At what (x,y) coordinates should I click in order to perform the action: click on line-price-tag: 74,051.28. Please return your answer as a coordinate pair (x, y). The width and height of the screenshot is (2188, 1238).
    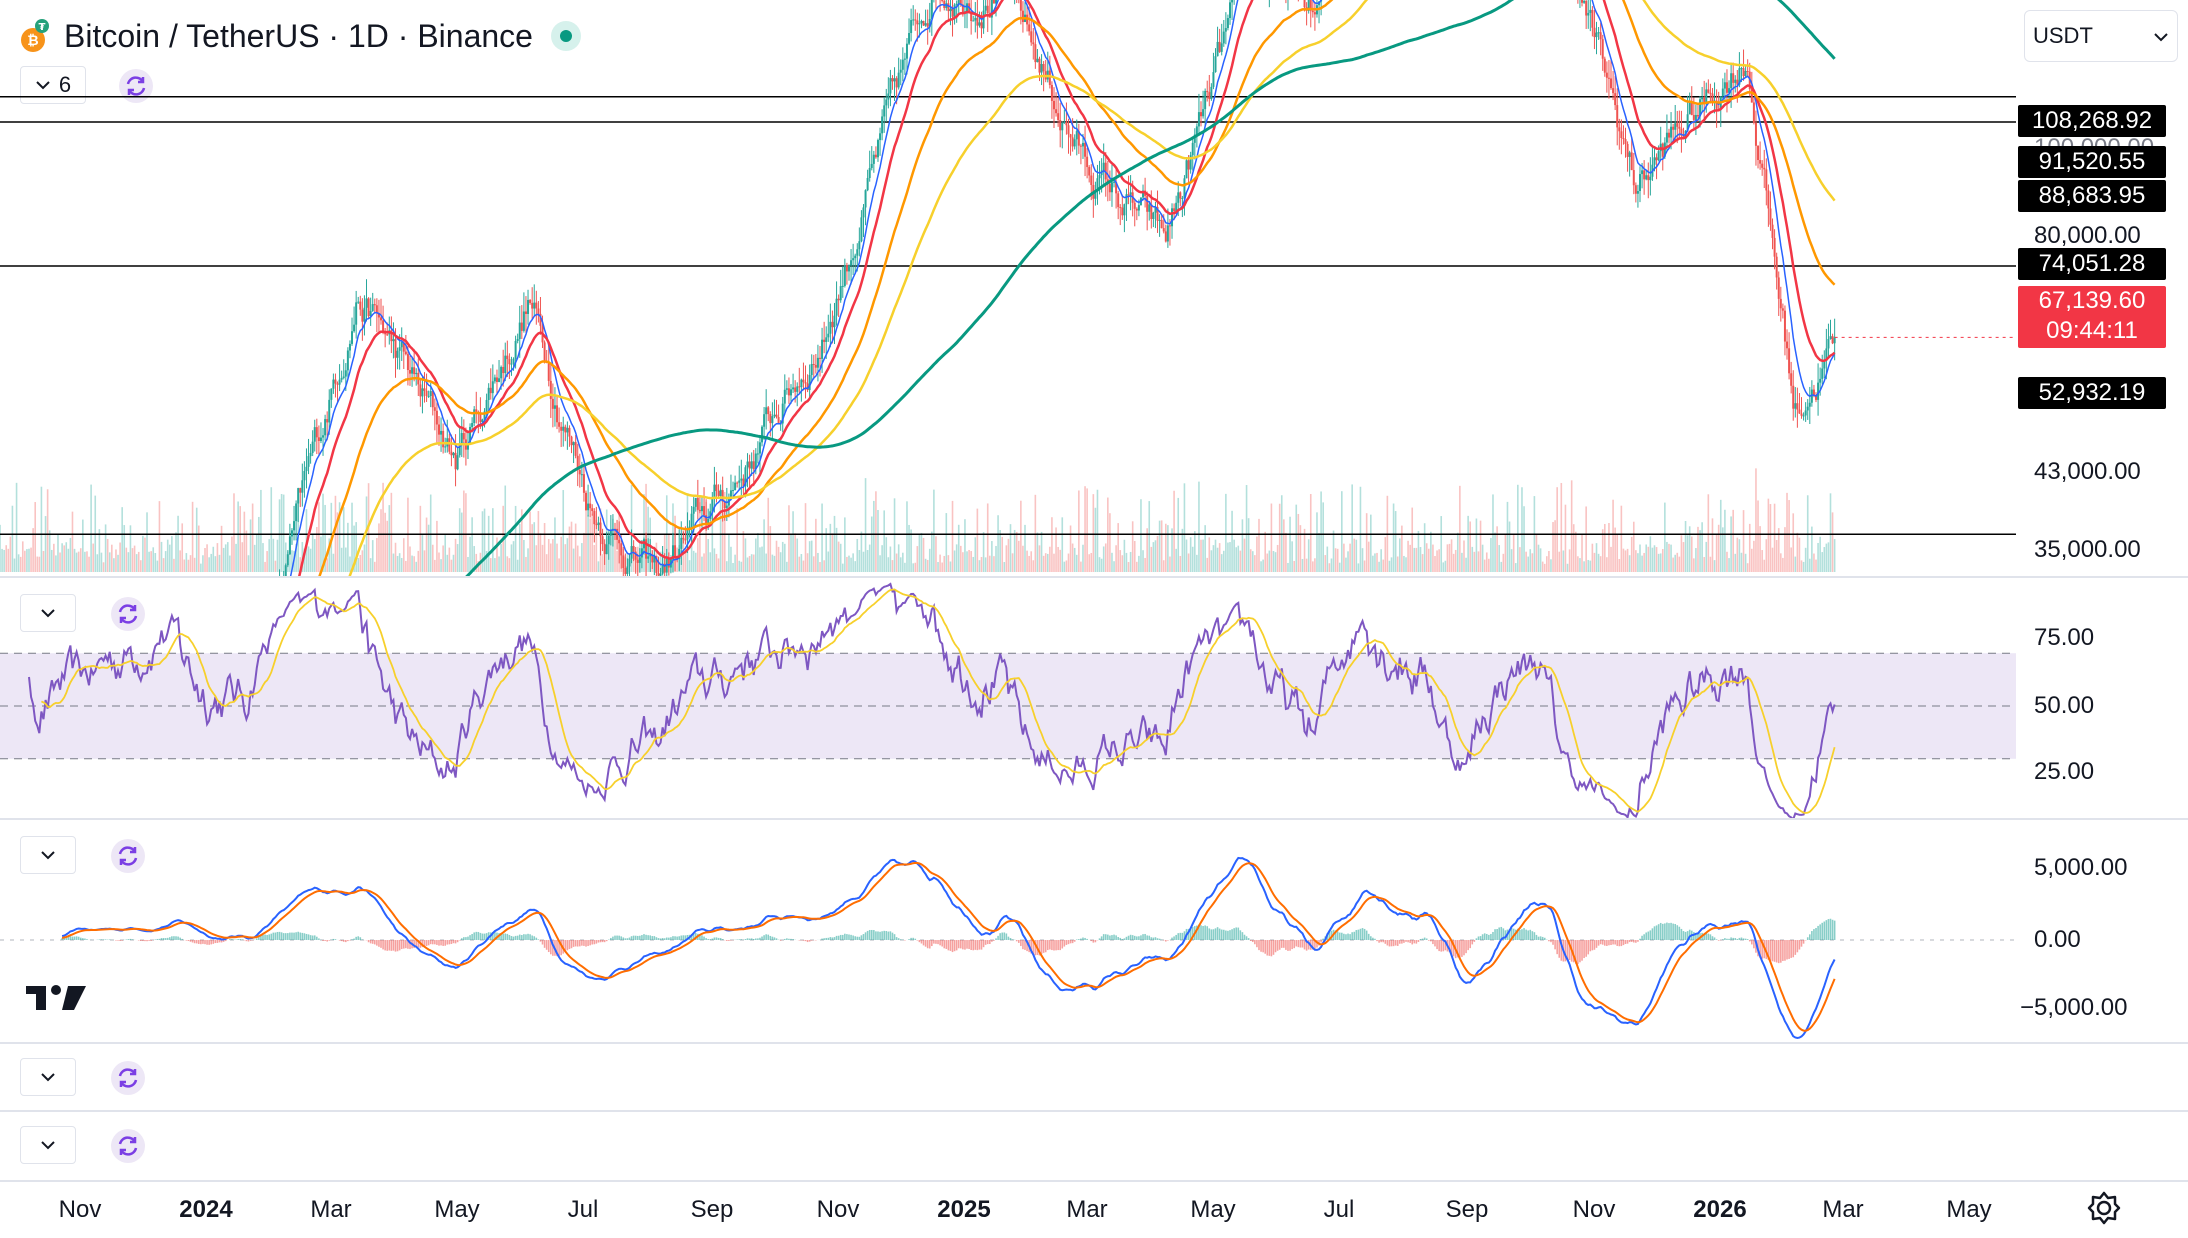
    Looking at the image, I should click on (2092, 264).